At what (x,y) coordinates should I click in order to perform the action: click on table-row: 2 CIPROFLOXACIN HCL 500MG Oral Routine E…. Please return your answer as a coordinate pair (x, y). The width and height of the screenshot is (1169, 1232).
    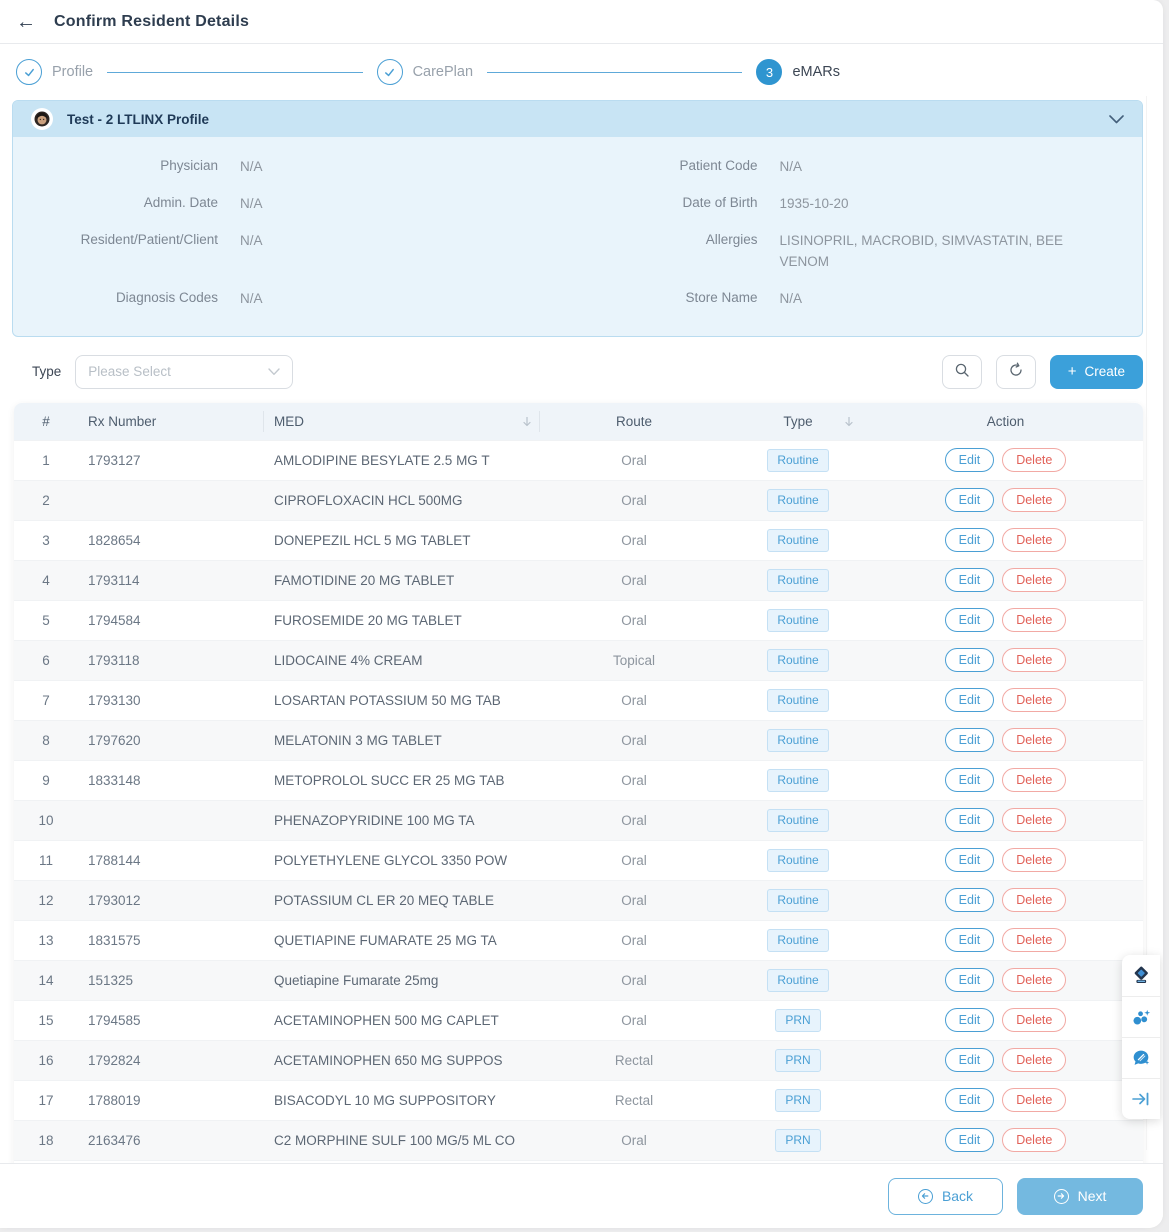
    Looking at the image, I should click on (578, 499).